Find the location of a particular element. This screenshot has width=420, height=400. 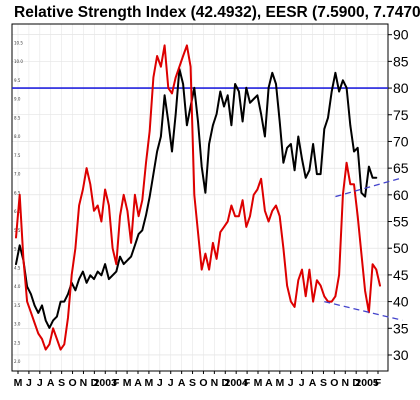

right-tick-label: 60 is located at coordinates (401, 195).